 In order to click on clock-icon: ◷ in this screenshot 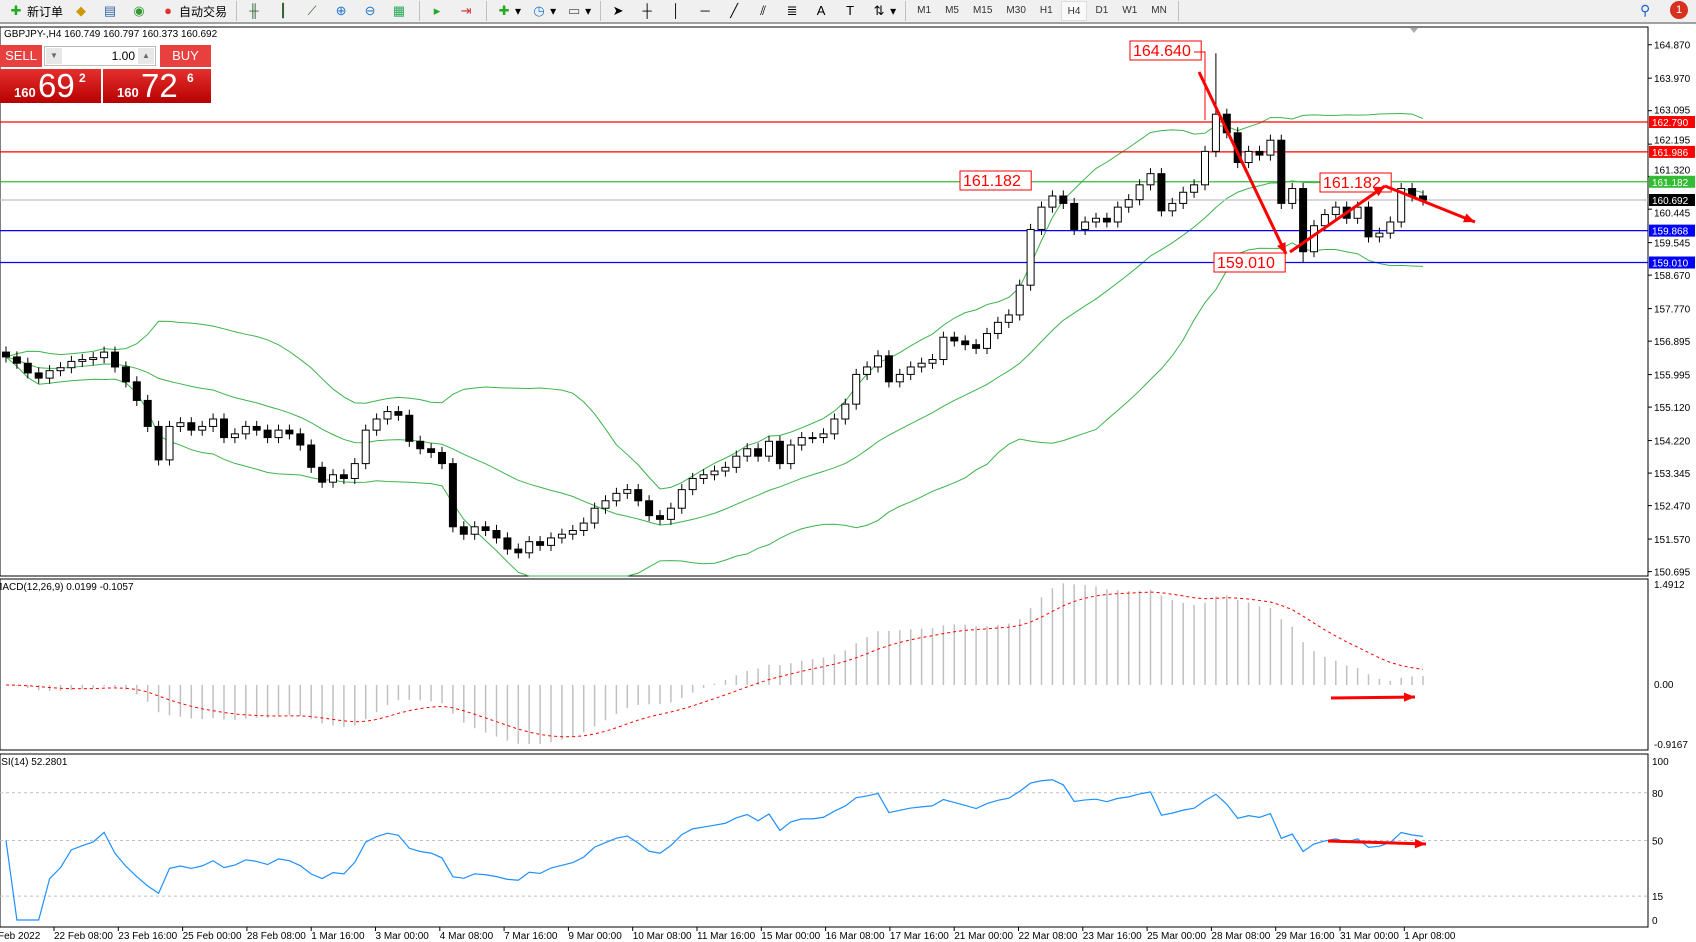, I will do `click(539, 10)`.